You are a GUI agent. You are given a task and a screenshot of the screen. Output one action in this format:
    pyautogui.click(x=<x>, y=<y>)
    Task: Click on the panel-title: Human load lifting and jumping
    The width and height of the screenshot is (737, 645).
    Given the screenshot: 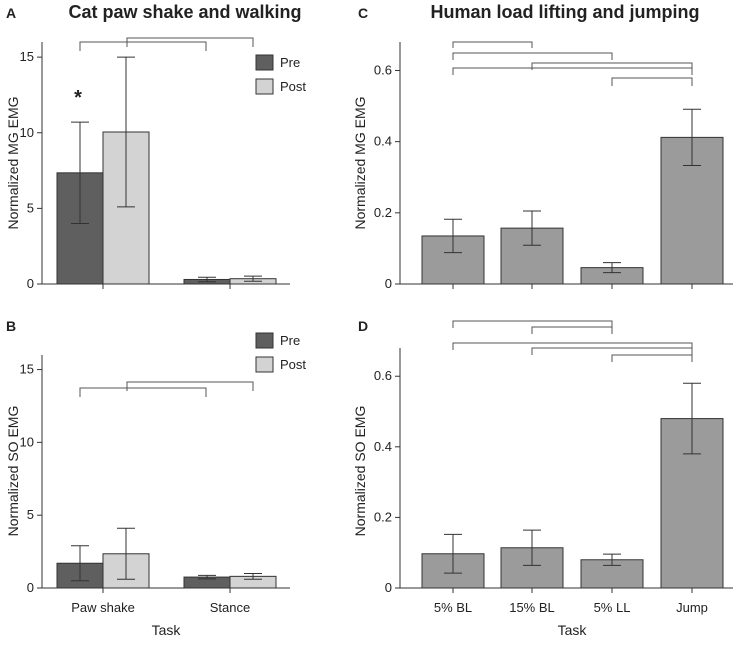 What is the action you would take?
    pyautogui.click(x=565, y=12)
    